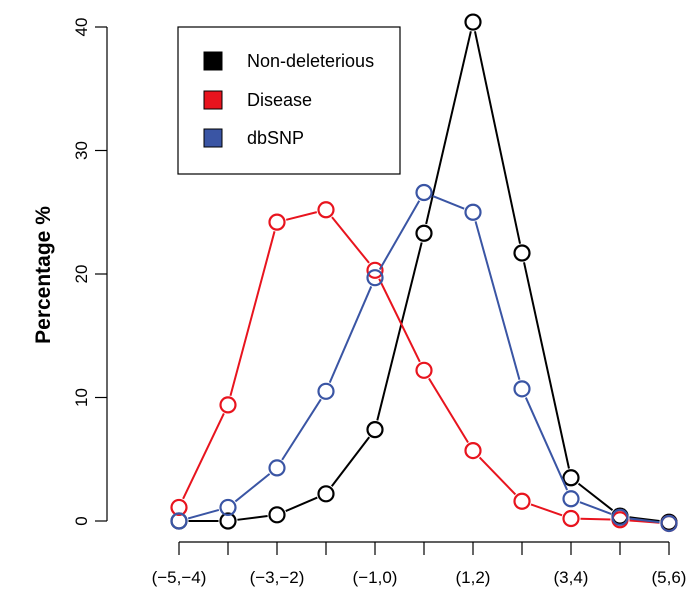 This screenshot has width=688, height=602. I want to click on legend-swatch-dbsnp, so click(213, 138).